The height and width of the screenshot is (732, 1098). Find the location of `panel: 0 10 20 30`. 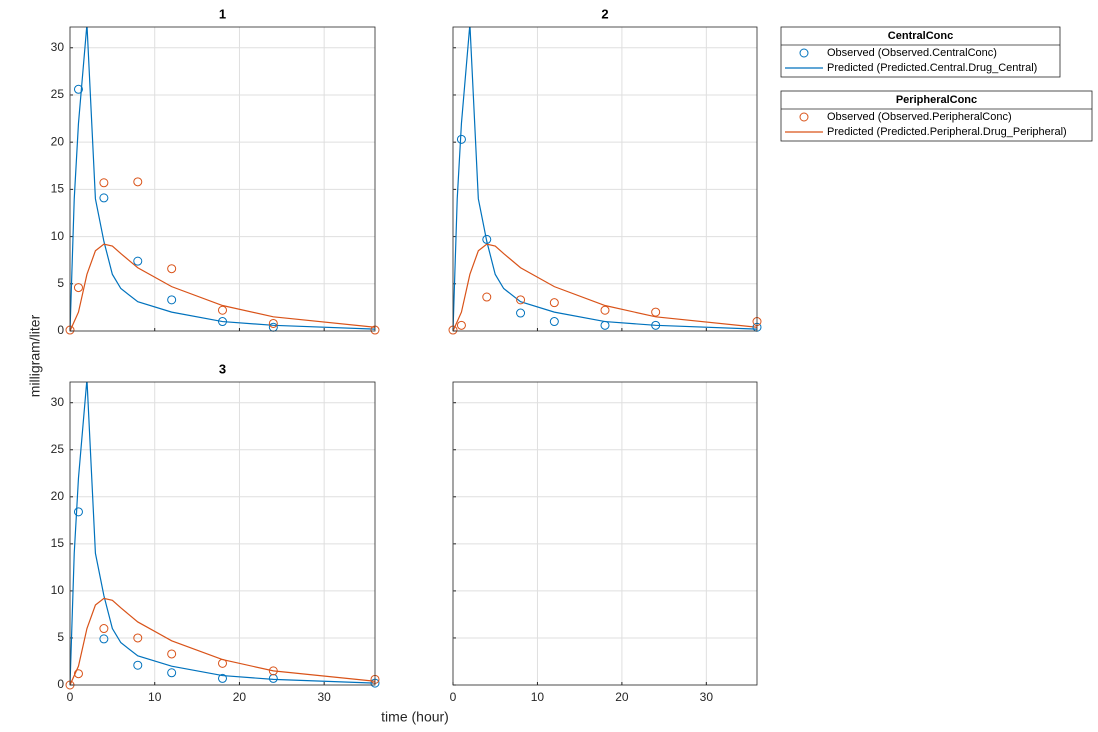

panel: 0 10 20 30 is located at coordinates (604, 542).